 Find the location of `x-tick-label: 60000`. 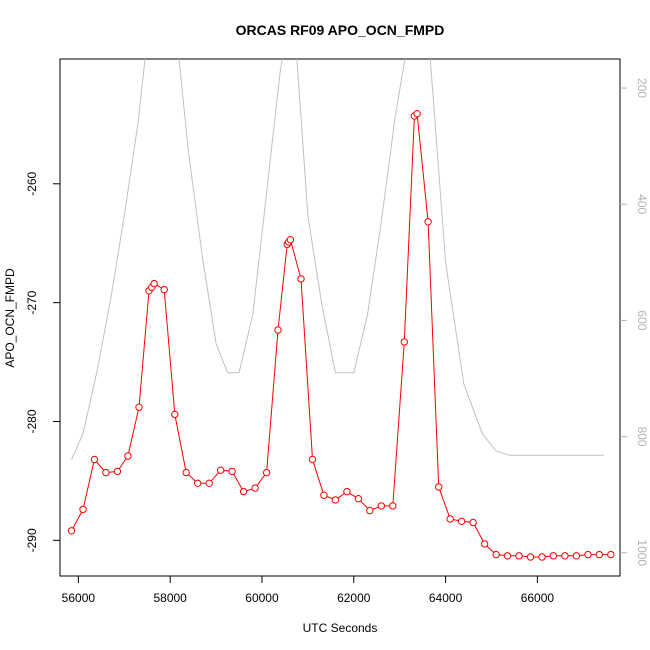

x-tick-label: 60000 is located at coordinates (262, 598).